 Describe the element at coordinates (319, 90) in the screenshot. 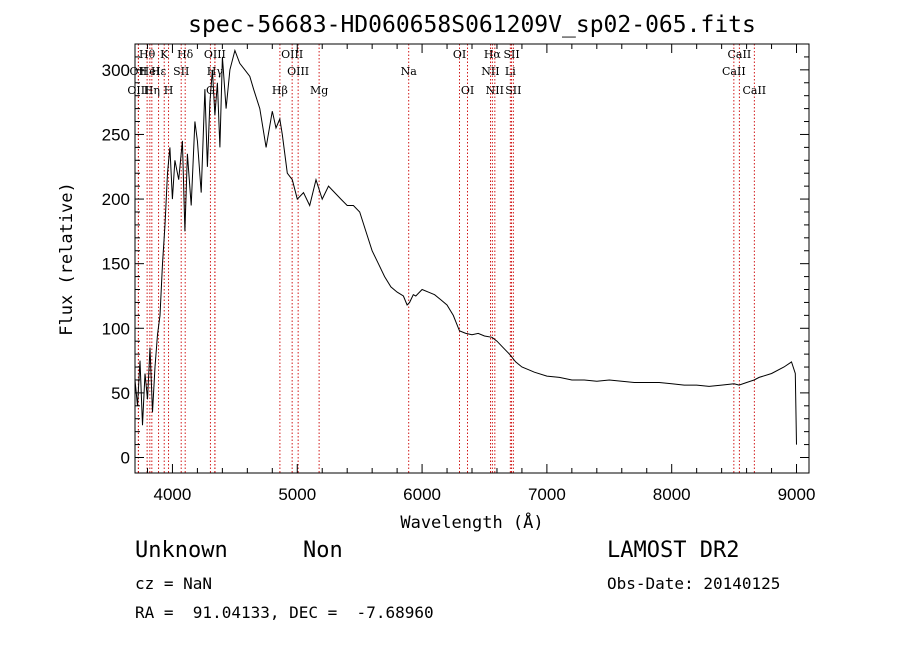

I see `line-marker-label: Mg` at that location.